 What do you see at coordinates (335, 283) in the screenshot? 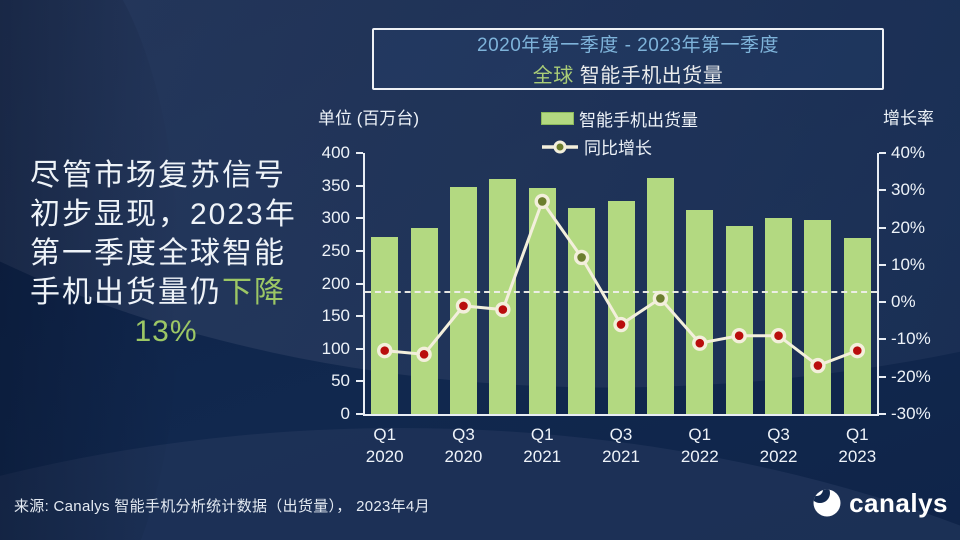
I see `y-axis-left-tick-label: 200` at bounding box center [335, 283].